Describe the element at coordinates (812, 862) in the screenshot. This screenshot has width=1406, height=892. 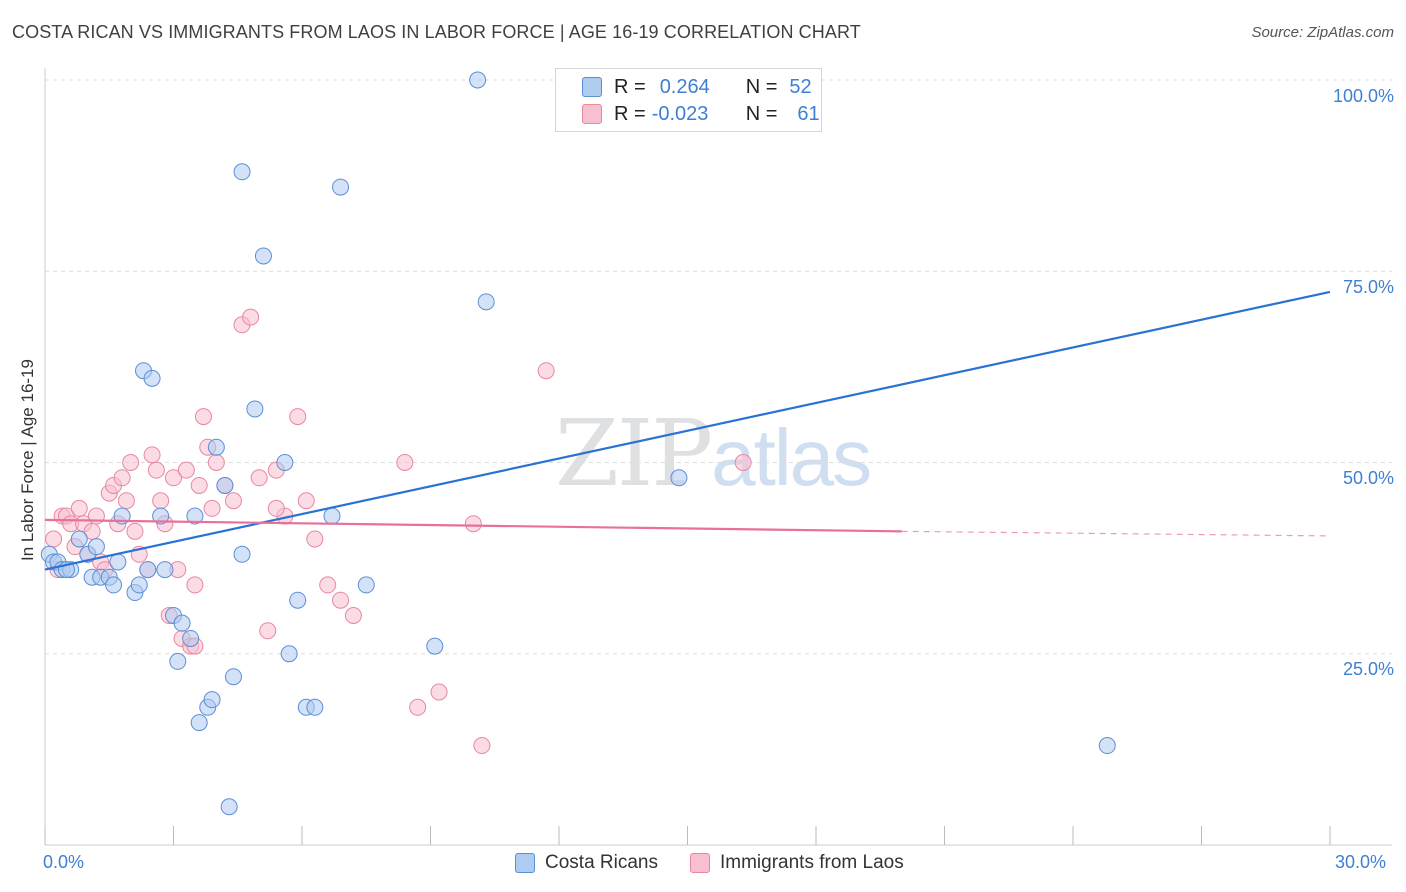
I see `legend-label-immigrants-from-laos: Immigrants from Laos` at that location.